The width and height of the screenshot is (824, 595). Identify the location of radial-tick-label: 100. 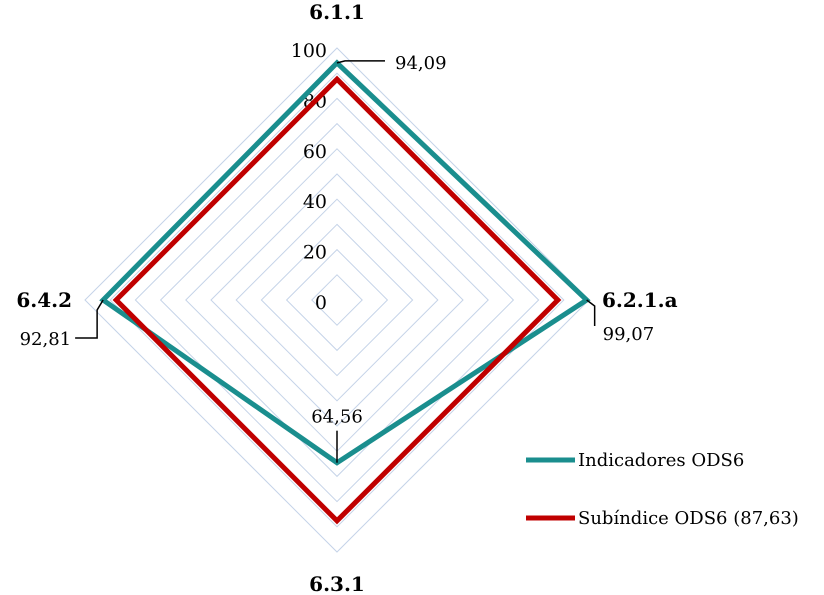
(309, 51).